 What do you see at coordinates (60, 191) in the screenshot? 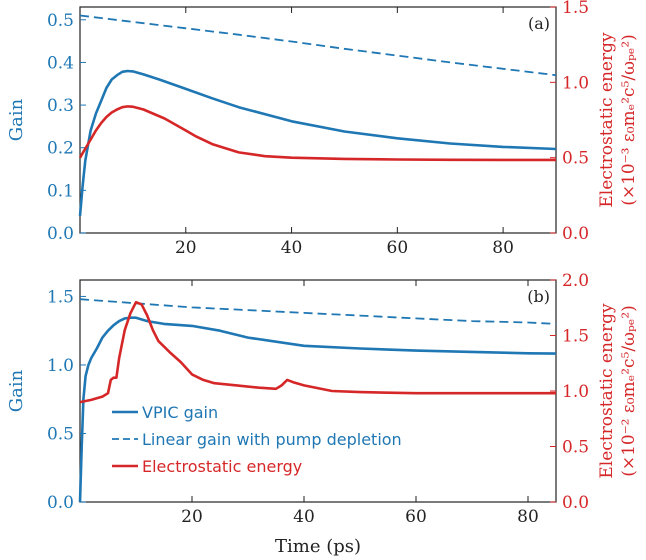
I see `y-tick-label: 0.1` at bounding box center [60, 191].